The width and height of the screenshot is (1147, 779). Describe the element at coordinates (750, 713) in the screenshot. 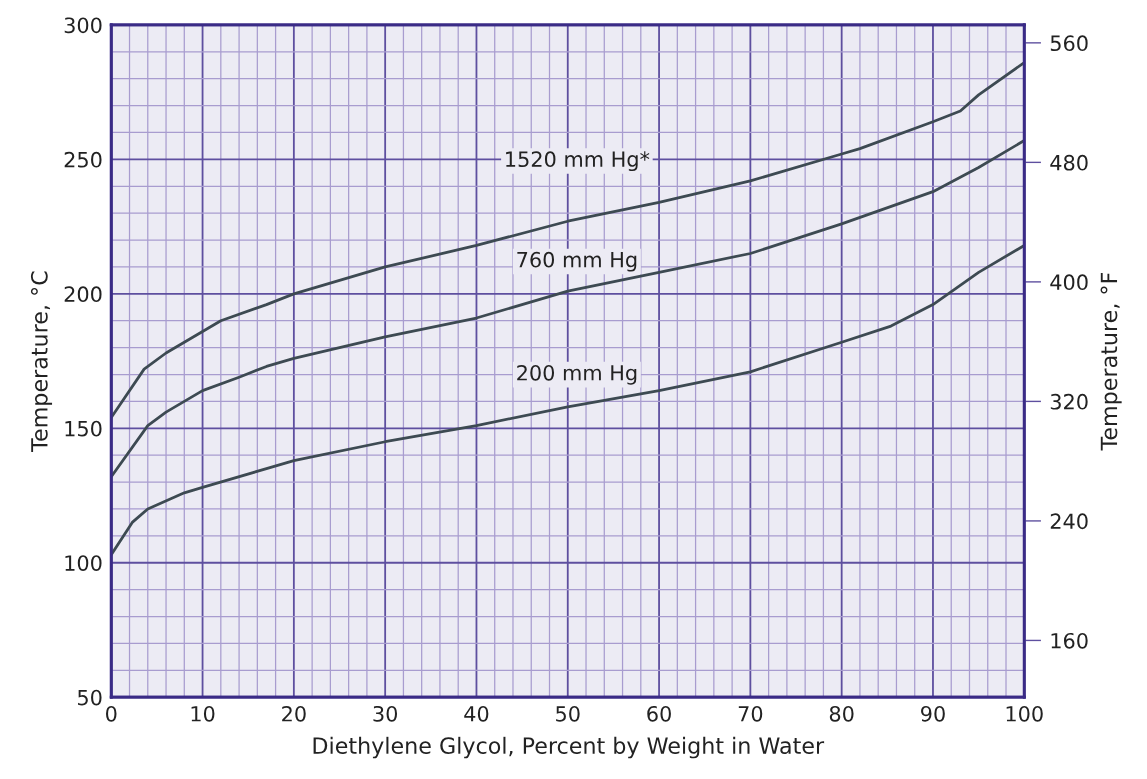

I see `x-tick-label: 70` at that location.